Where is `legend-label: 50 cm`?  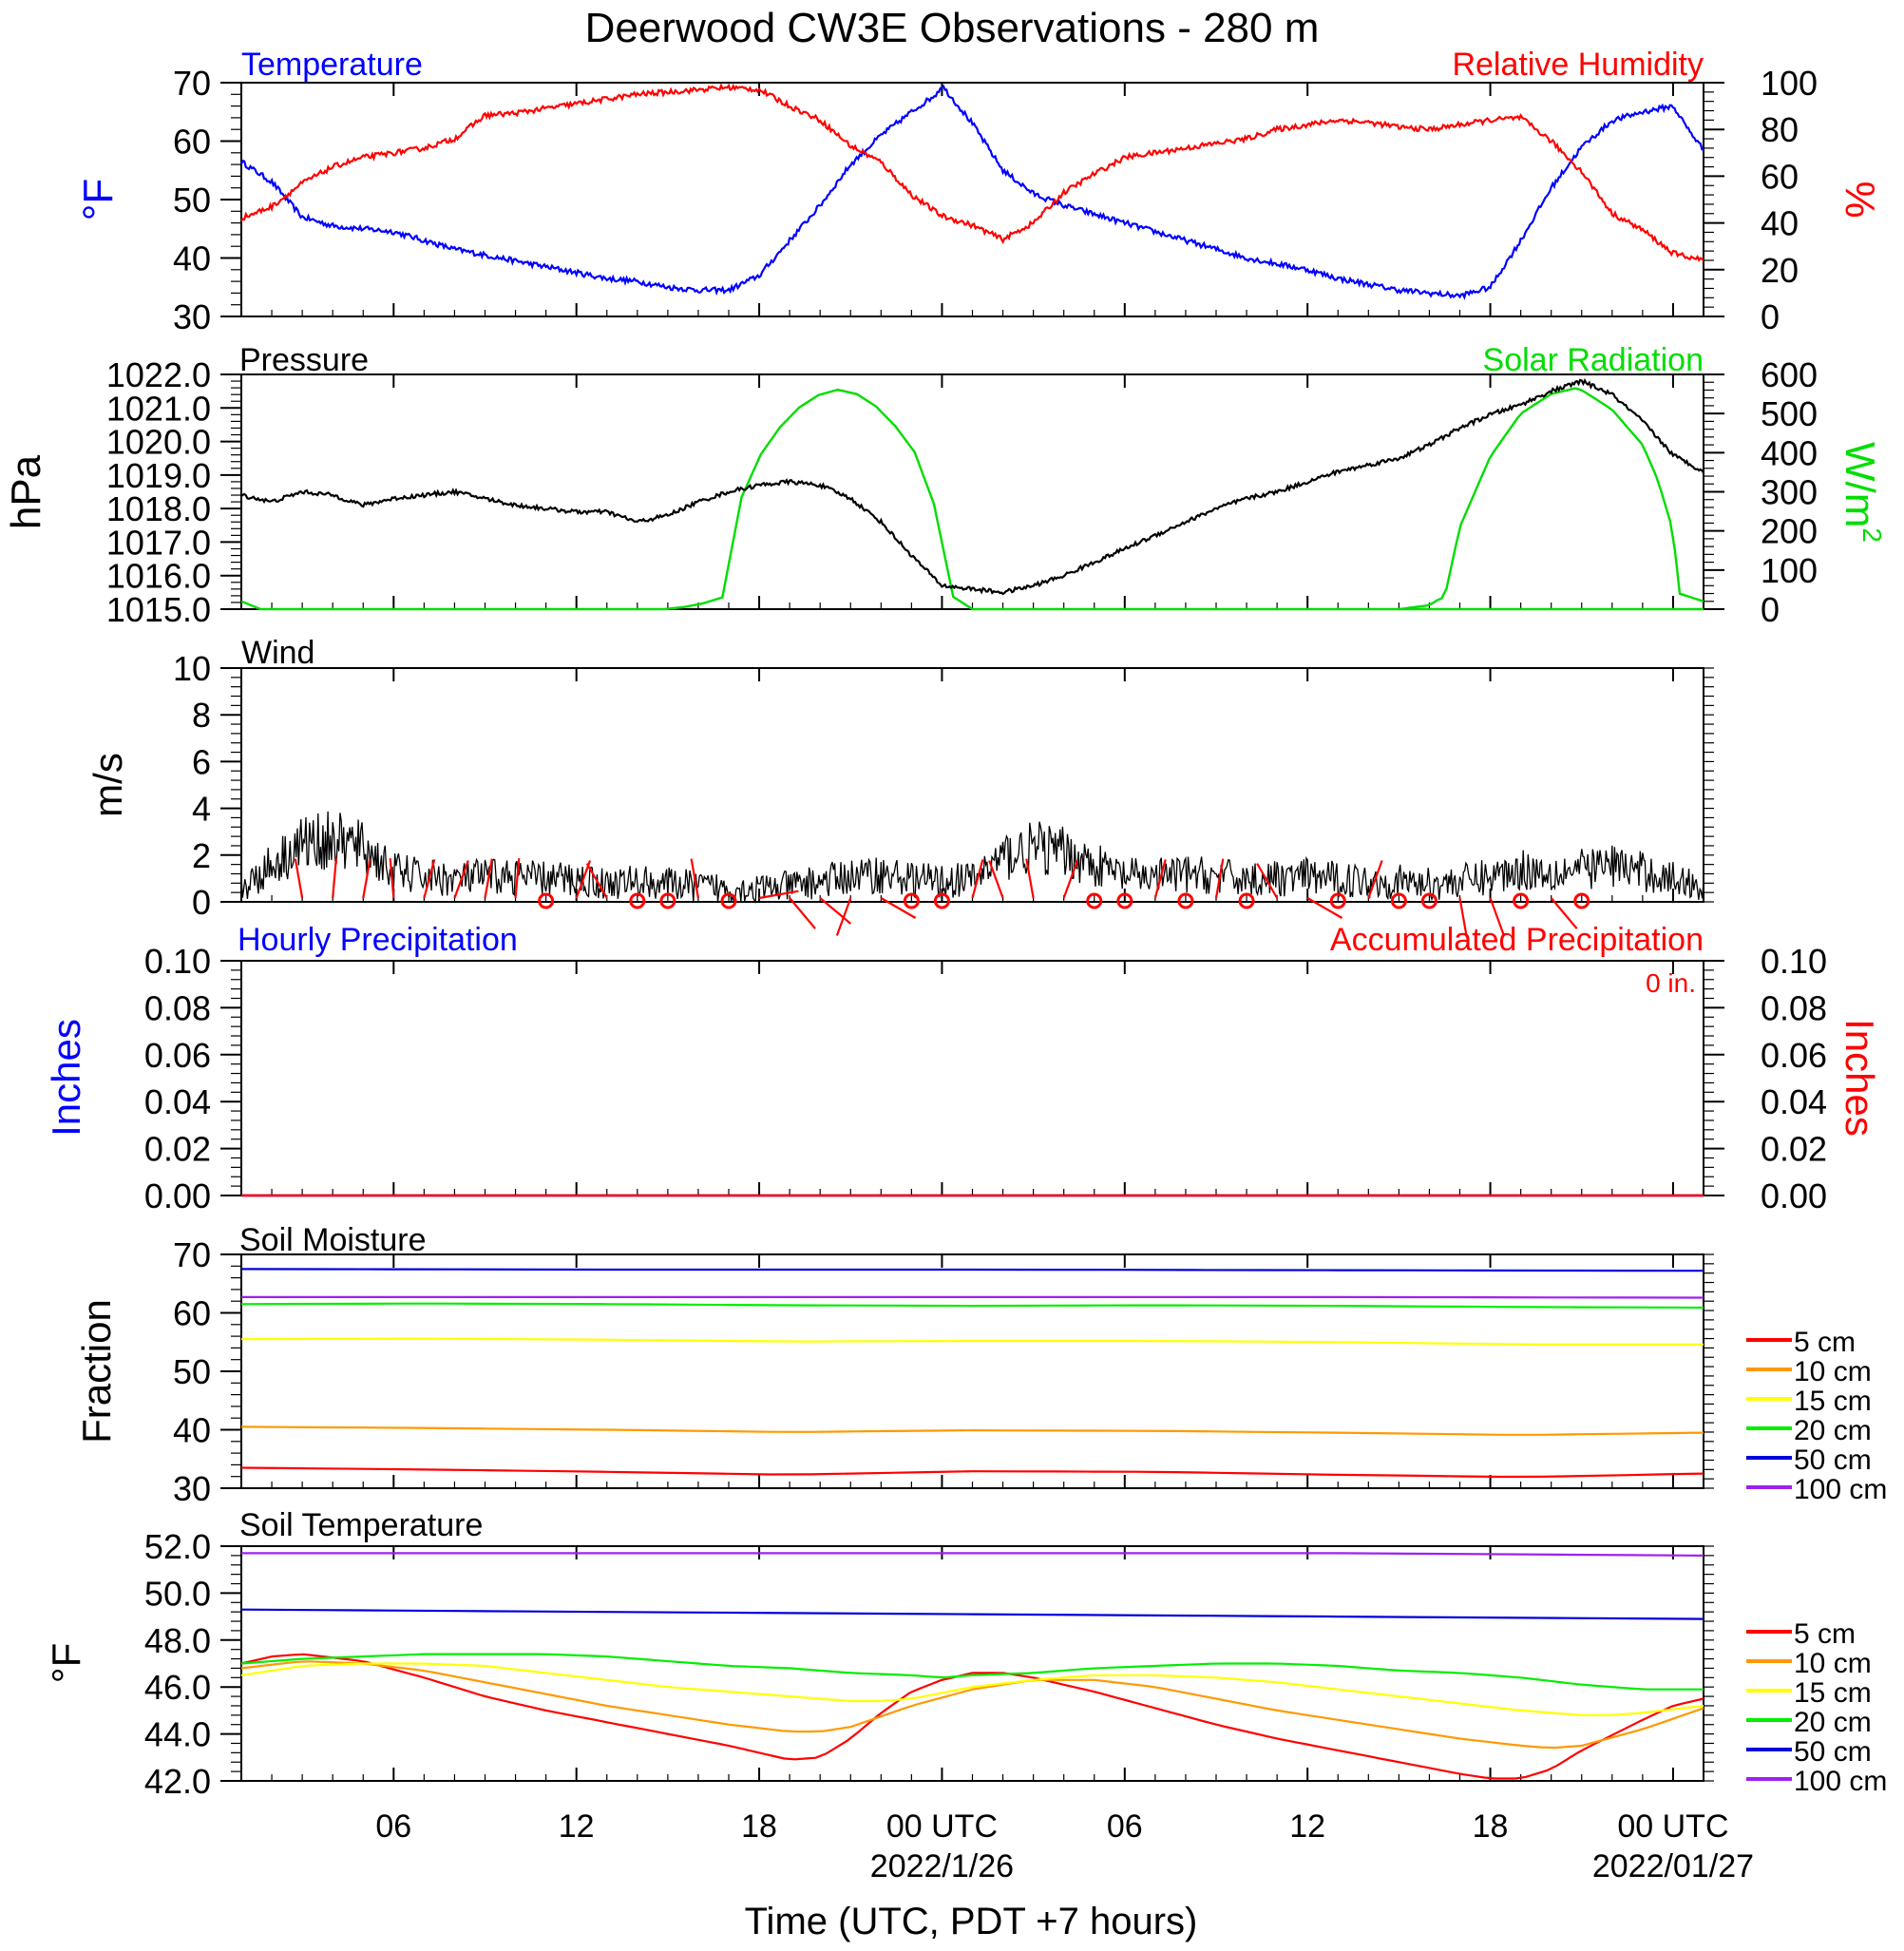
legend-label: 50 cm is located at coordinates (1833, 1752).